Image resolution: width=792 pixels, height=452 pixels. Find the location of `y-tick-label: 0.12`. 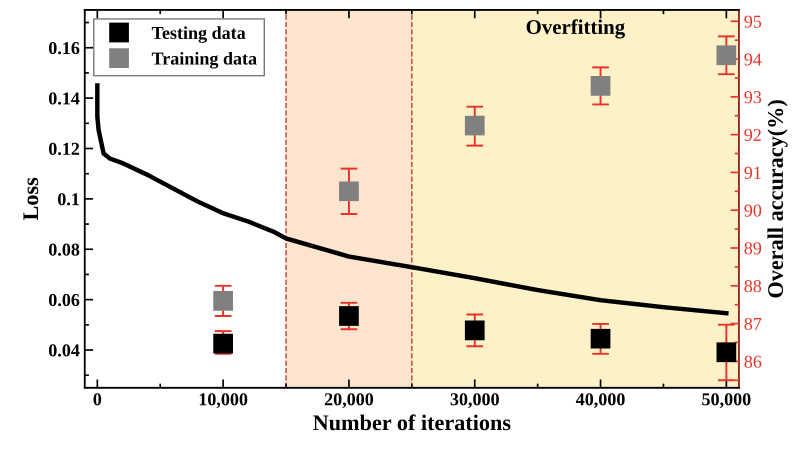

y-tick-label: 0.12 is located at coordinates (64, 149).